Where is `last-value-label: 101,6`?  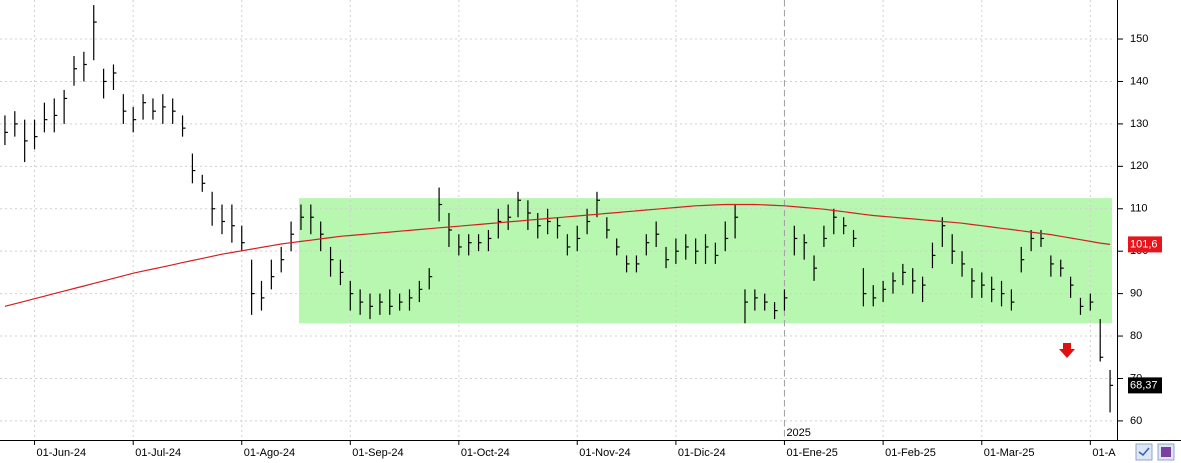 last-value-label: 101,6 is located at coordinates (1144, 244).